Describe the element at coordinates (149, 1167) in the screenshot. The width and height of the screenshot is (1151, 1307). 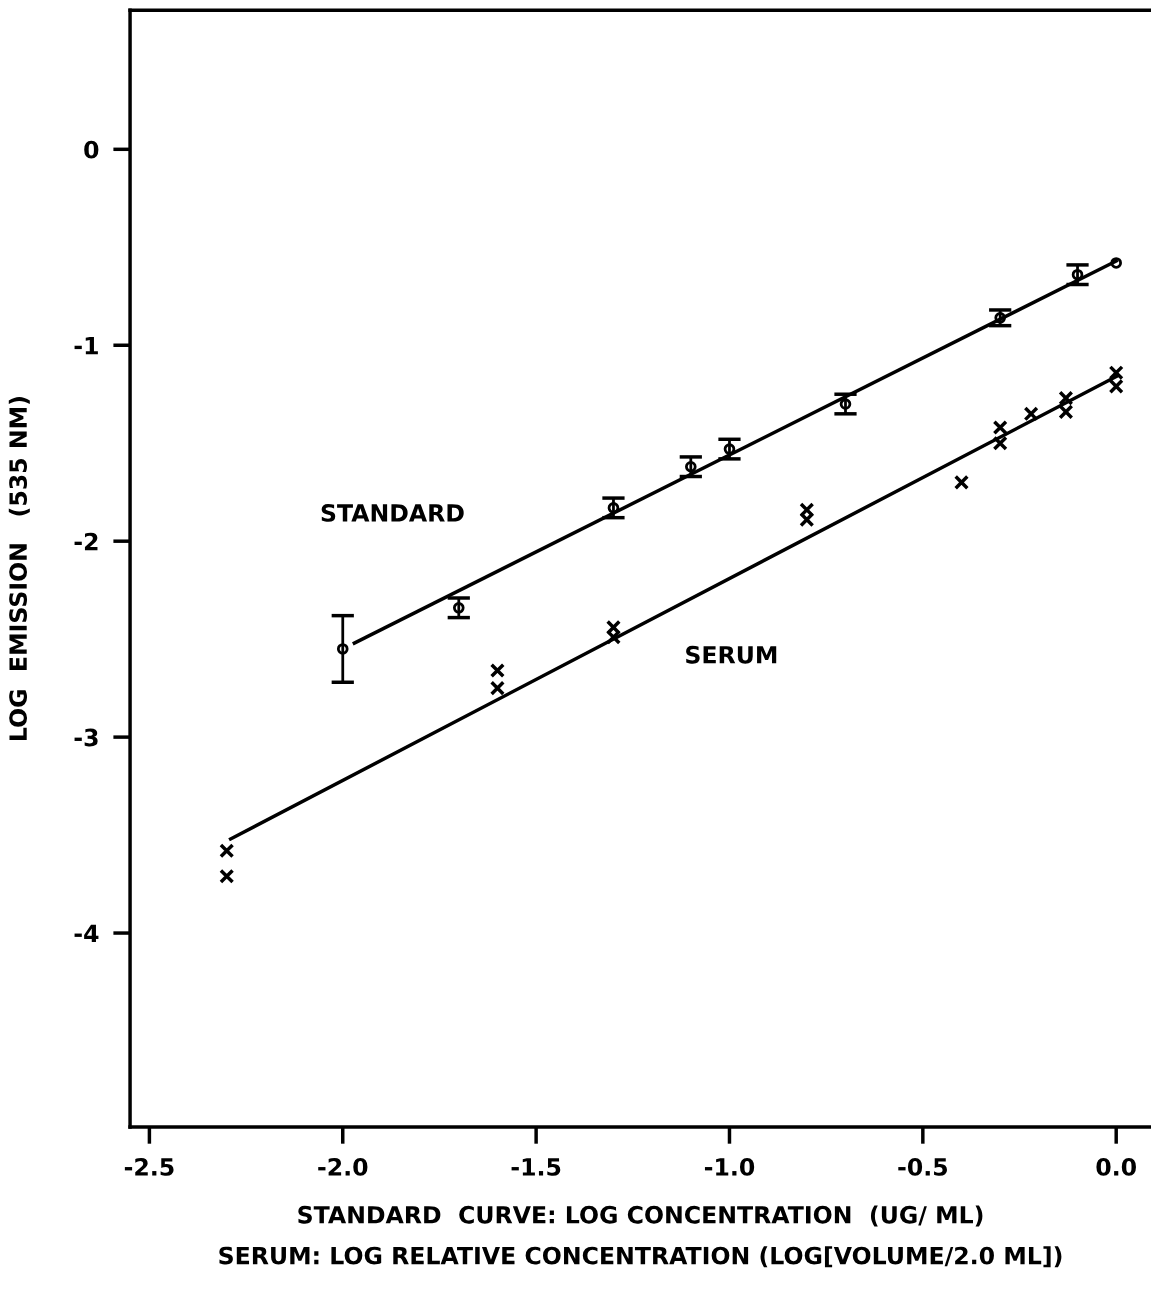
I see `x-tick-label: -2.5` at that location.